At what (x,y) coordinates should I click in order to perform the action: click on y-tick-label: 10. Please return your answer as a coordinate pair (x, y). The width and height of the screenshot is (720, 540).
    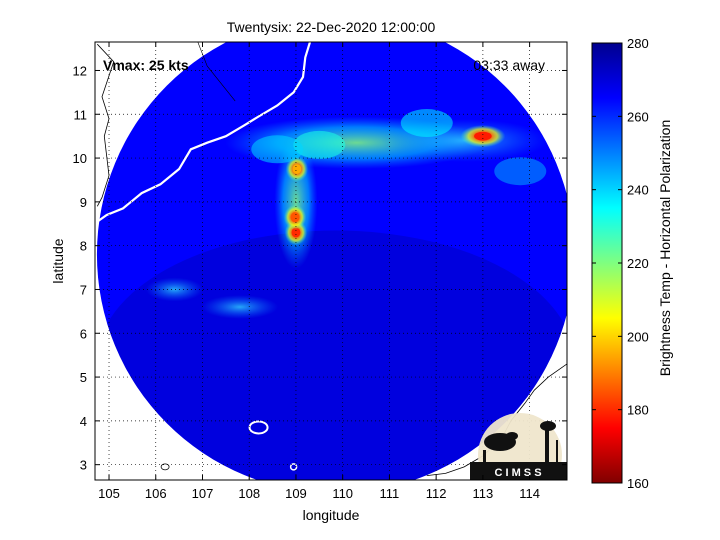
    Looking at the image, I should click on (80, 158).